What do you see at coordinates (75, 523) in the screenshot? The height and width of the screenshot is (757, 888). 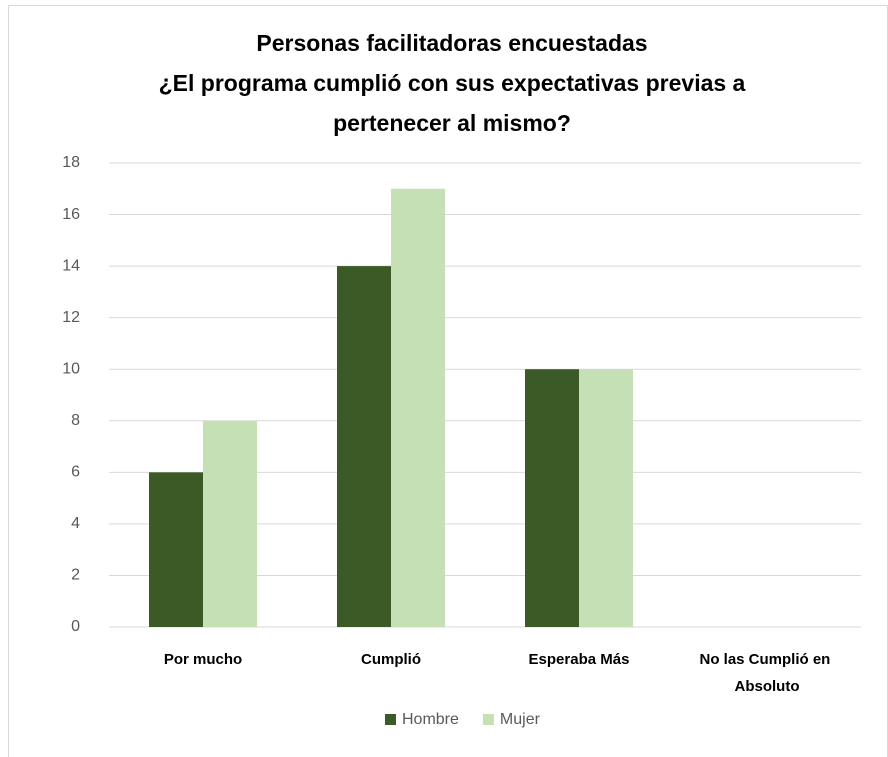 I see `y-tick-label: 4` at bounding box center [75, 523].